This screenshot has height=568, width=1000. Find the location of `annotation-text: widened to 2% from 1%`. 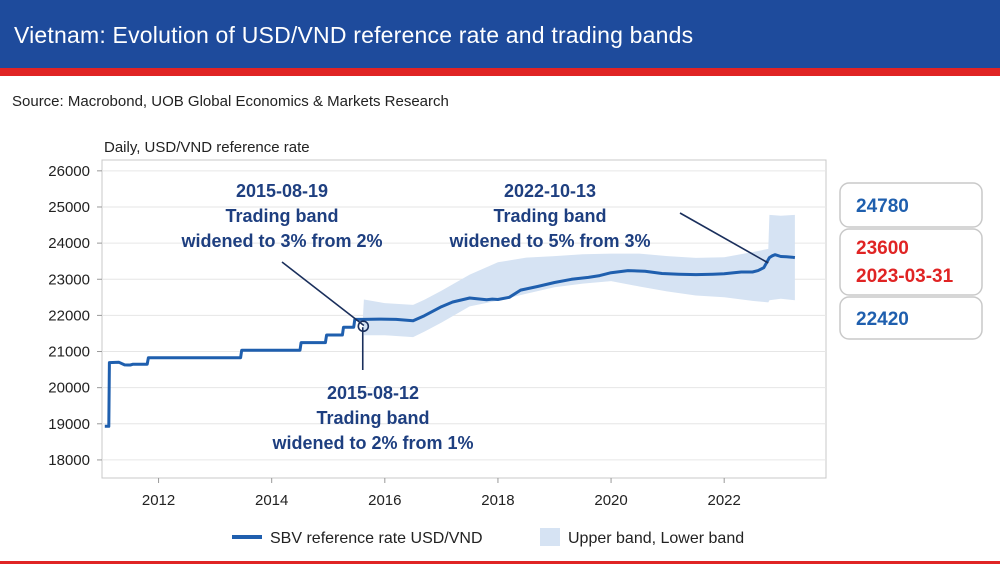

annotation-text: widened to 2% from 1% is located at coordinates (372, 443).